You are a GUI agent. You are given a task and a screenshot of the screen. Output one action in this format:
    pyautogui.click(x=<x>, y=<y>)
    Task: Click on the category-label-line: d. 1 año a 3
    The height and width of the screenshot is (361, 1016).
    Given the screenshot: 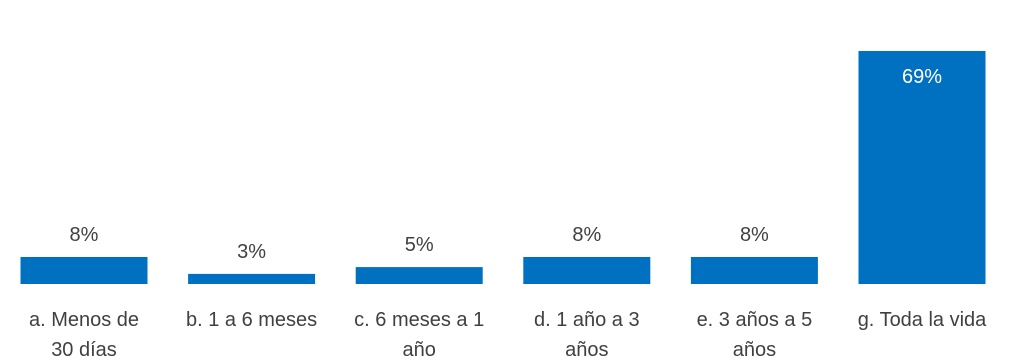 What is the action you would take?
    pyautogui.click(x=587, y=320)
    